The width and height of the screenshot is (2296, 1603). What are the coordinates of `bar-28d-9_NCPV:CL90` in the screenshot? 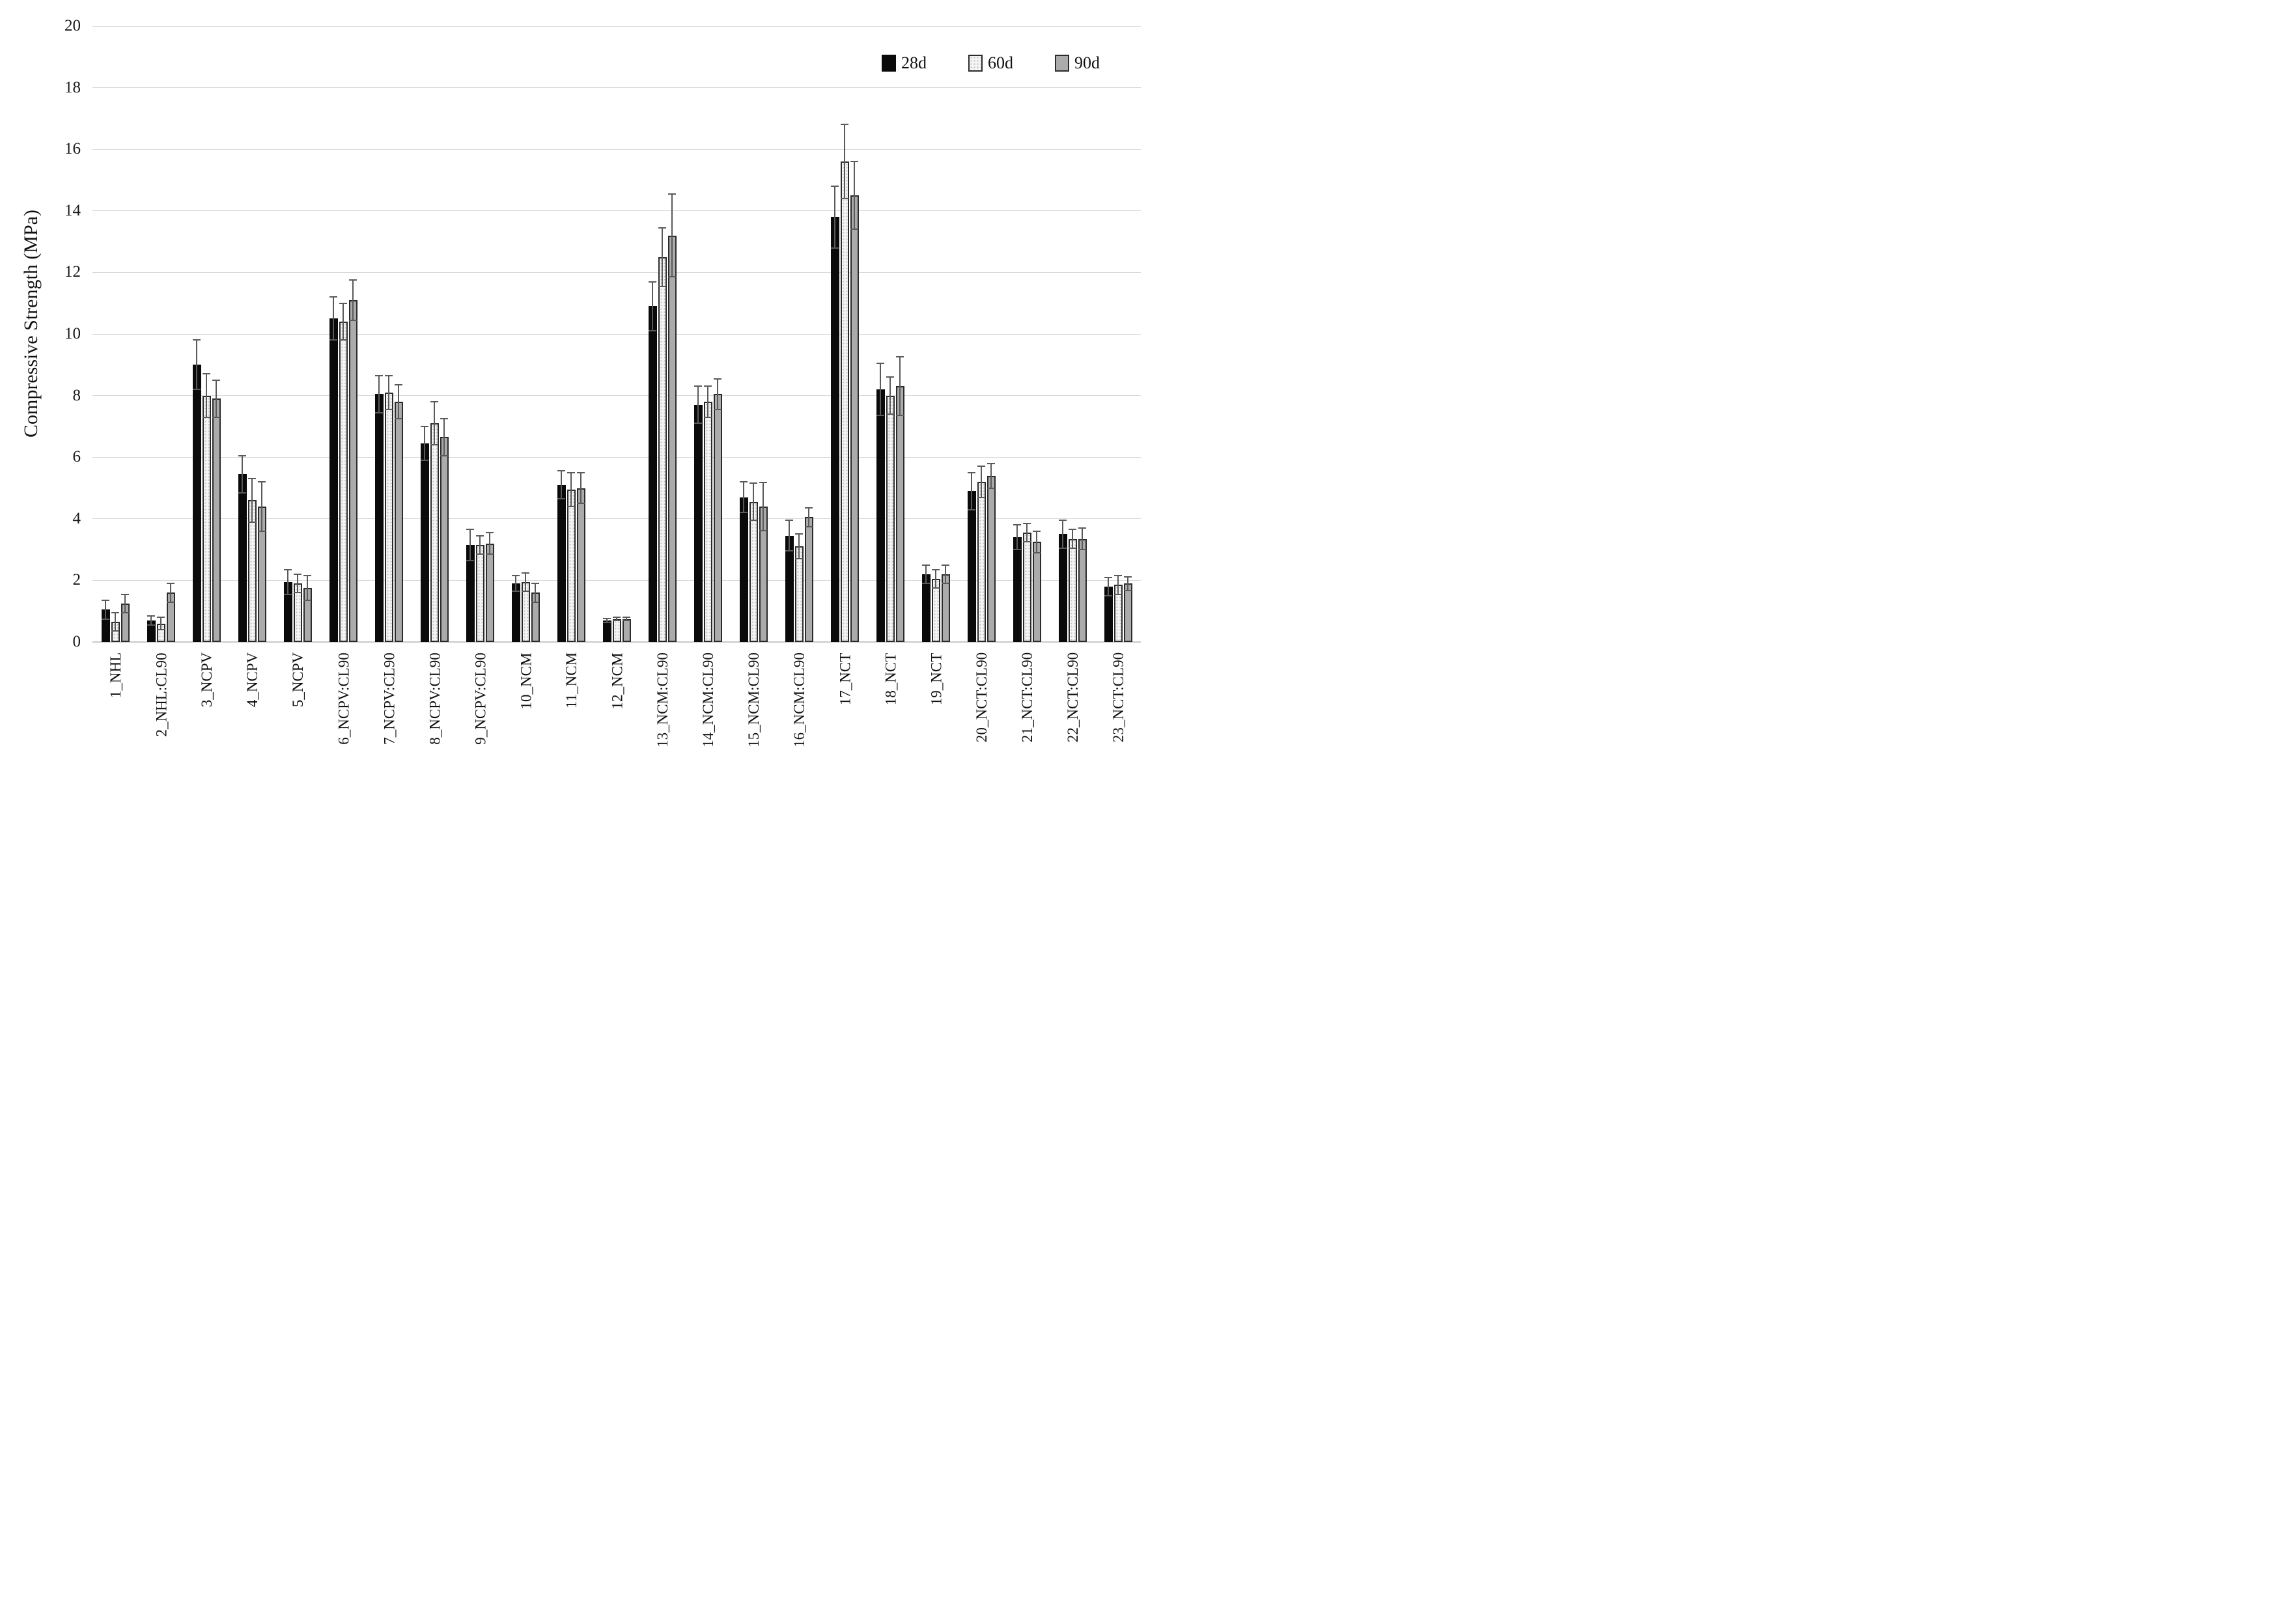 It's located at (471, 593).